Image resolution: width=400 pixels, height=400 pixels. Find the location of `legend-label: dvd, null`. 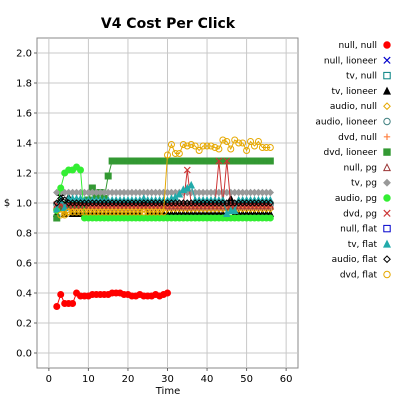

legend-label: dvd, null is located at coordinates (357, 138).